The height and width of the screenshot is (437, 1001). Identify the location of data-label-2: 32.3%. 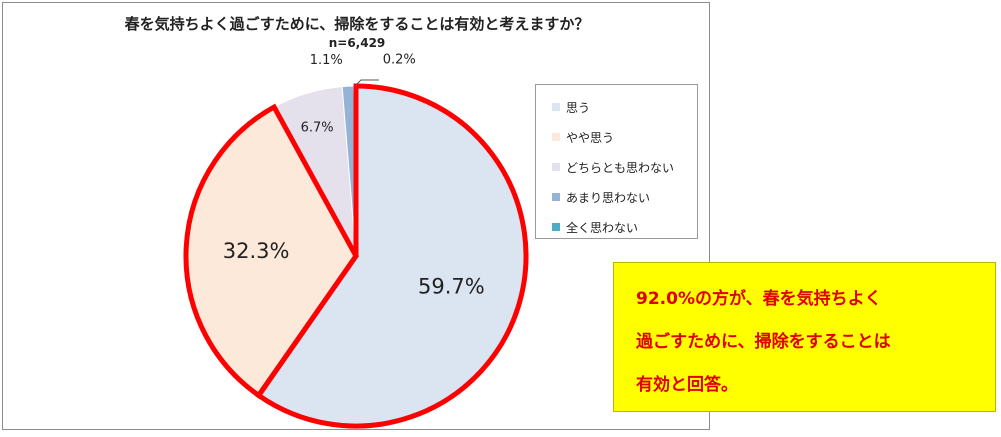
(256, 251).